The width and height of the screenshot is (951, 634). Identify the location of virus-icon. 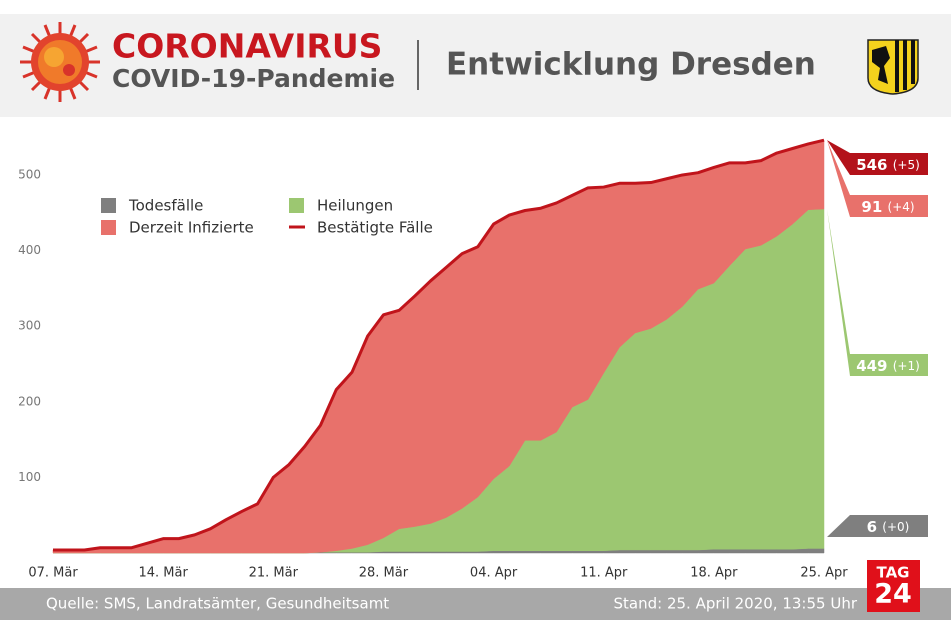
(60, 62).